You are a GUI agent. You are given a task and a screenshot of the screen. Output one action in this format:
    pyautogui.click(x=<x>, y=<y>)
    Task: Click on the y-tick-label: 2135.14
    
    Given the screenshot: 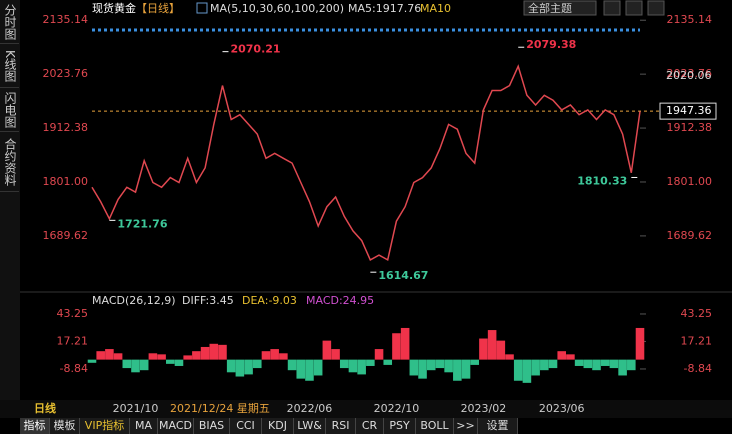 What is the action you would take?
    pyautogui.click(x=66, y=19)
    